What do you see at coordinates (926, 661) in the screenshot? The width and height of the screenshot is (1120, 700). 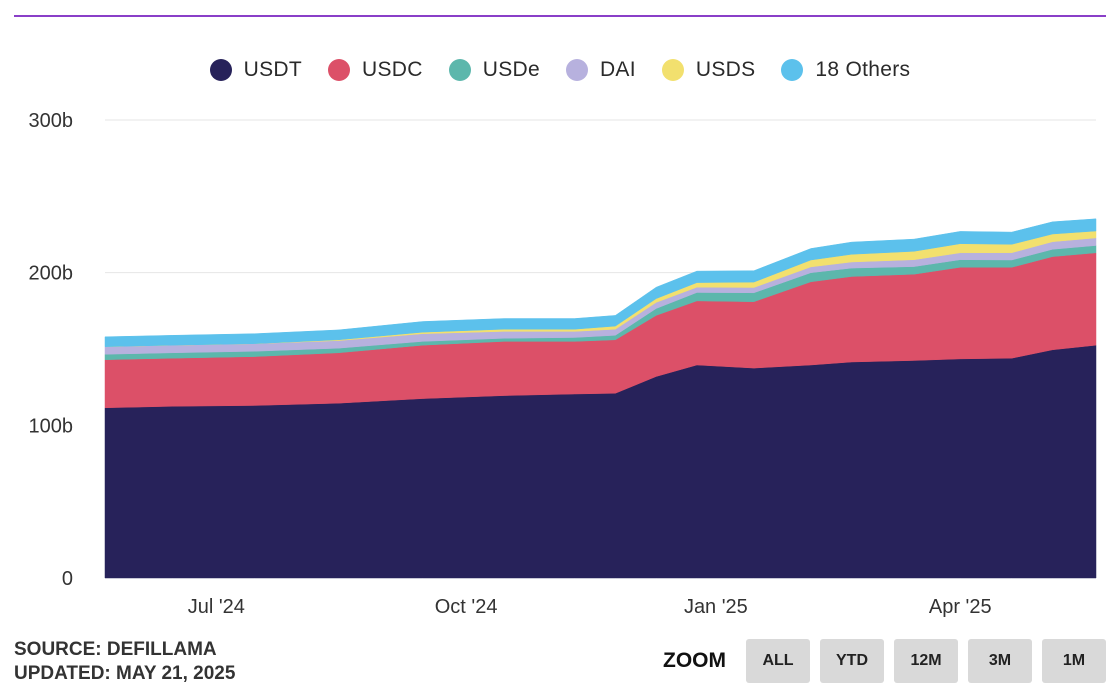 I see `zoom-12m-button: 12M` at bounding box center [926, 661].